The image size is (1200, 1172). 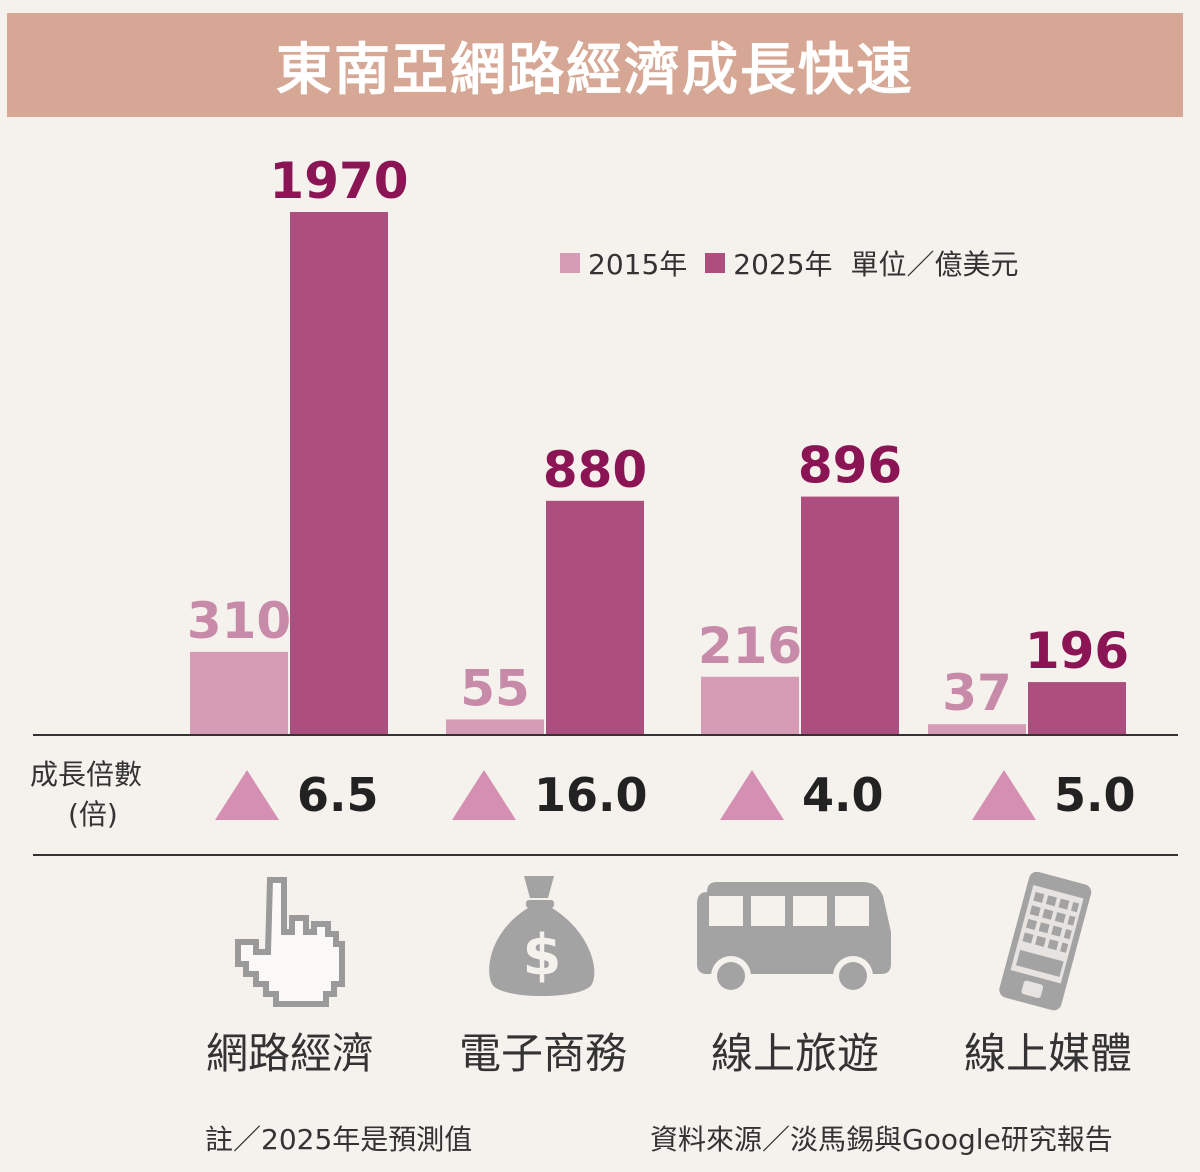 I want to click on category-label: 線上媒體, so click(x=1047, y=1053).